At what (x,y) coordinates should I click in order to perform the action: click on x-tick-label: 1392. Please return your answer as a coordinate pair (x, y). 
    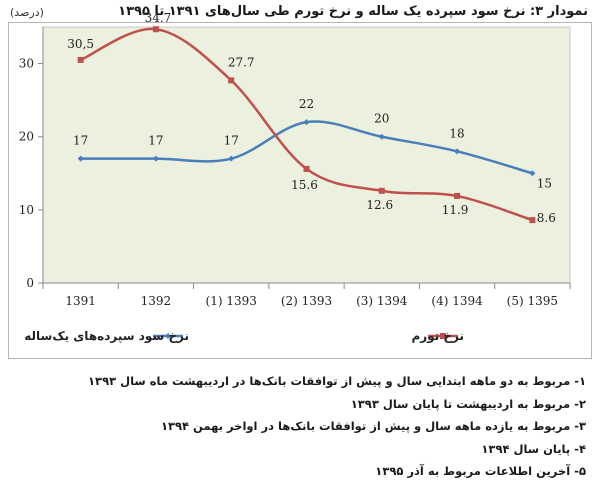
    Looking at the image, I should click on (156, 301).